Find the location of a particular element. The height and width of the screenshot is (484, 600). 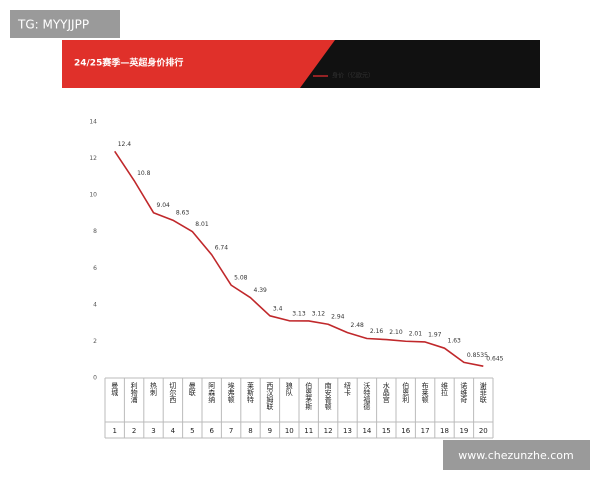

title-banner is located at coordinates (198, 64).